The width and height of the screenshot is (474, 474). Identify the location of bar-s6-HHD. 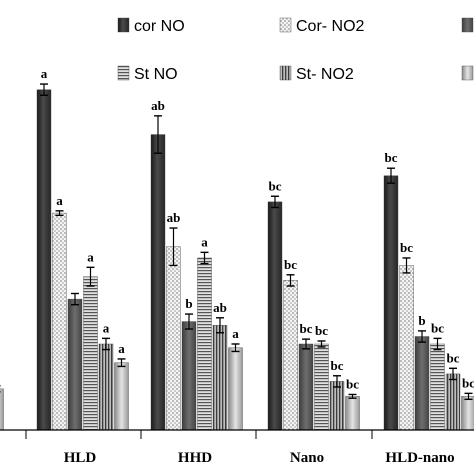
(235, 389).